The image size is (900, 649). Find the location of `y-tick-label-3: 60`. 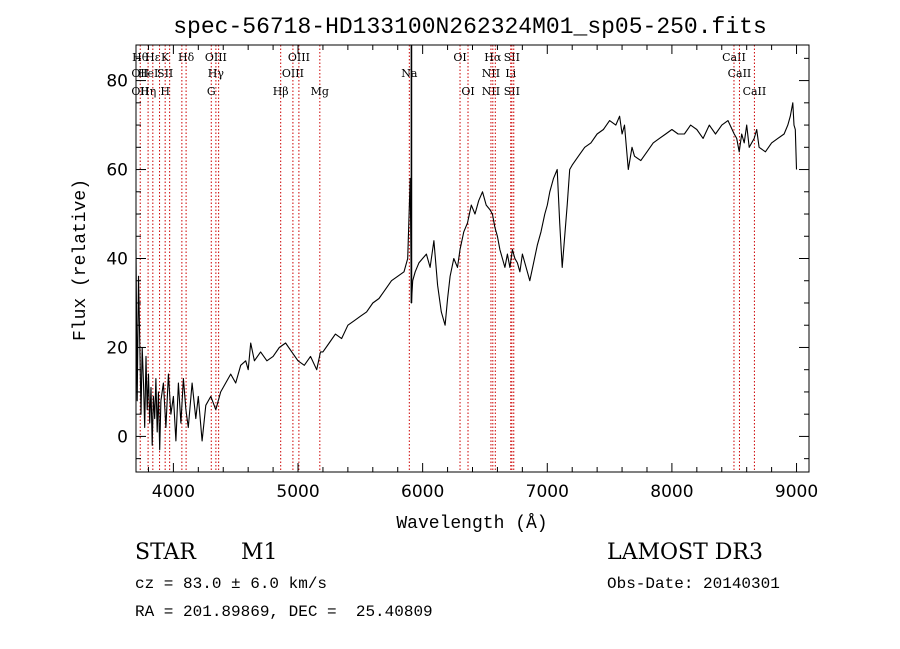

y-tick-label-3: 60 is located at coordinates (117, 171).